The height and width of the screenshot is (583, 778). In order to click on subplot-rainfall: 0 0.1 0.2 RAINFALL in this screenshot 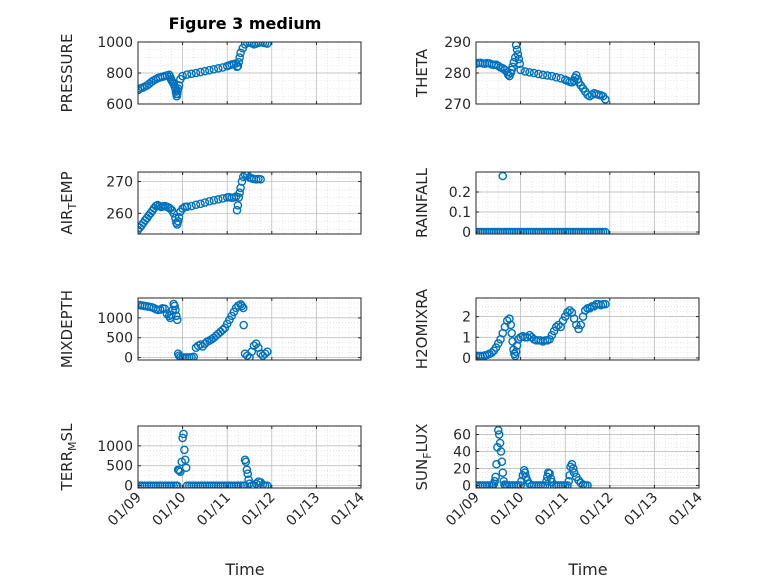, I will do `click(556, 204)`.